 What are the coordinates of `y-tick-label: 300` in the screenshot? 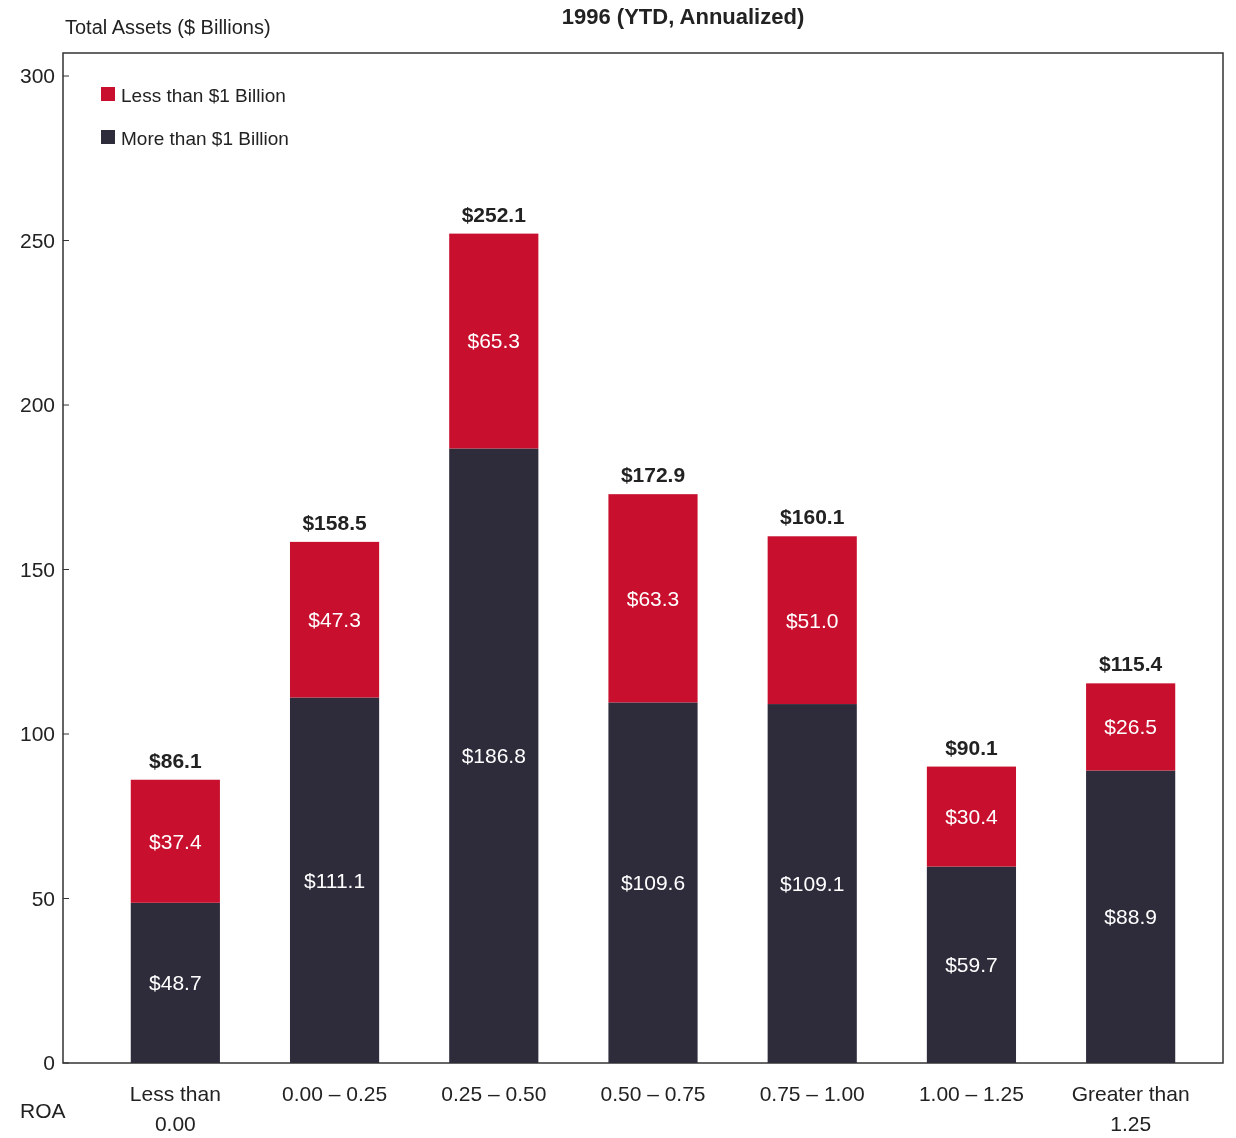 It's located at (37, 76).